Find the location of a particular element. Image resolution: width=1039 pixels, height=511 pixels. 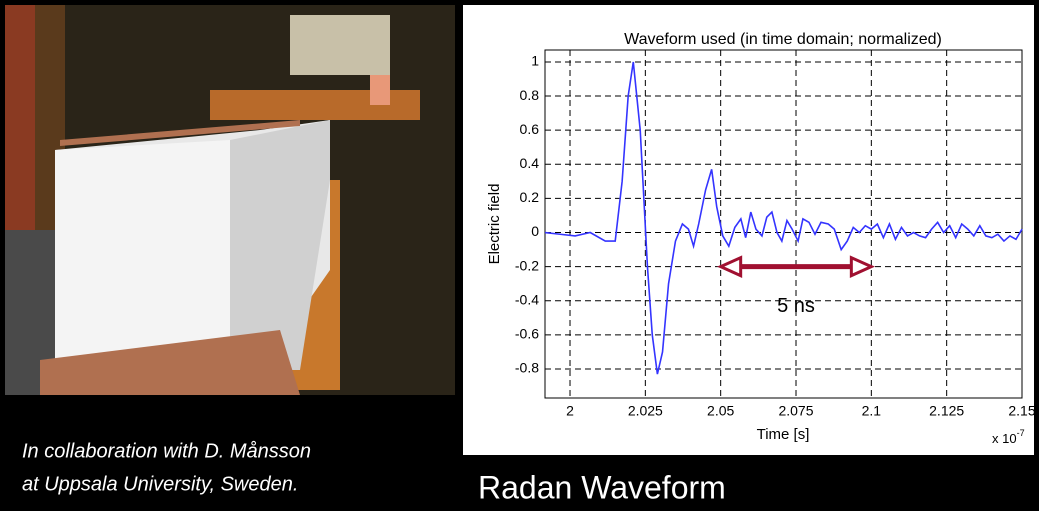

y-tick-label: -0.2 is located at coordinates (527, 265).